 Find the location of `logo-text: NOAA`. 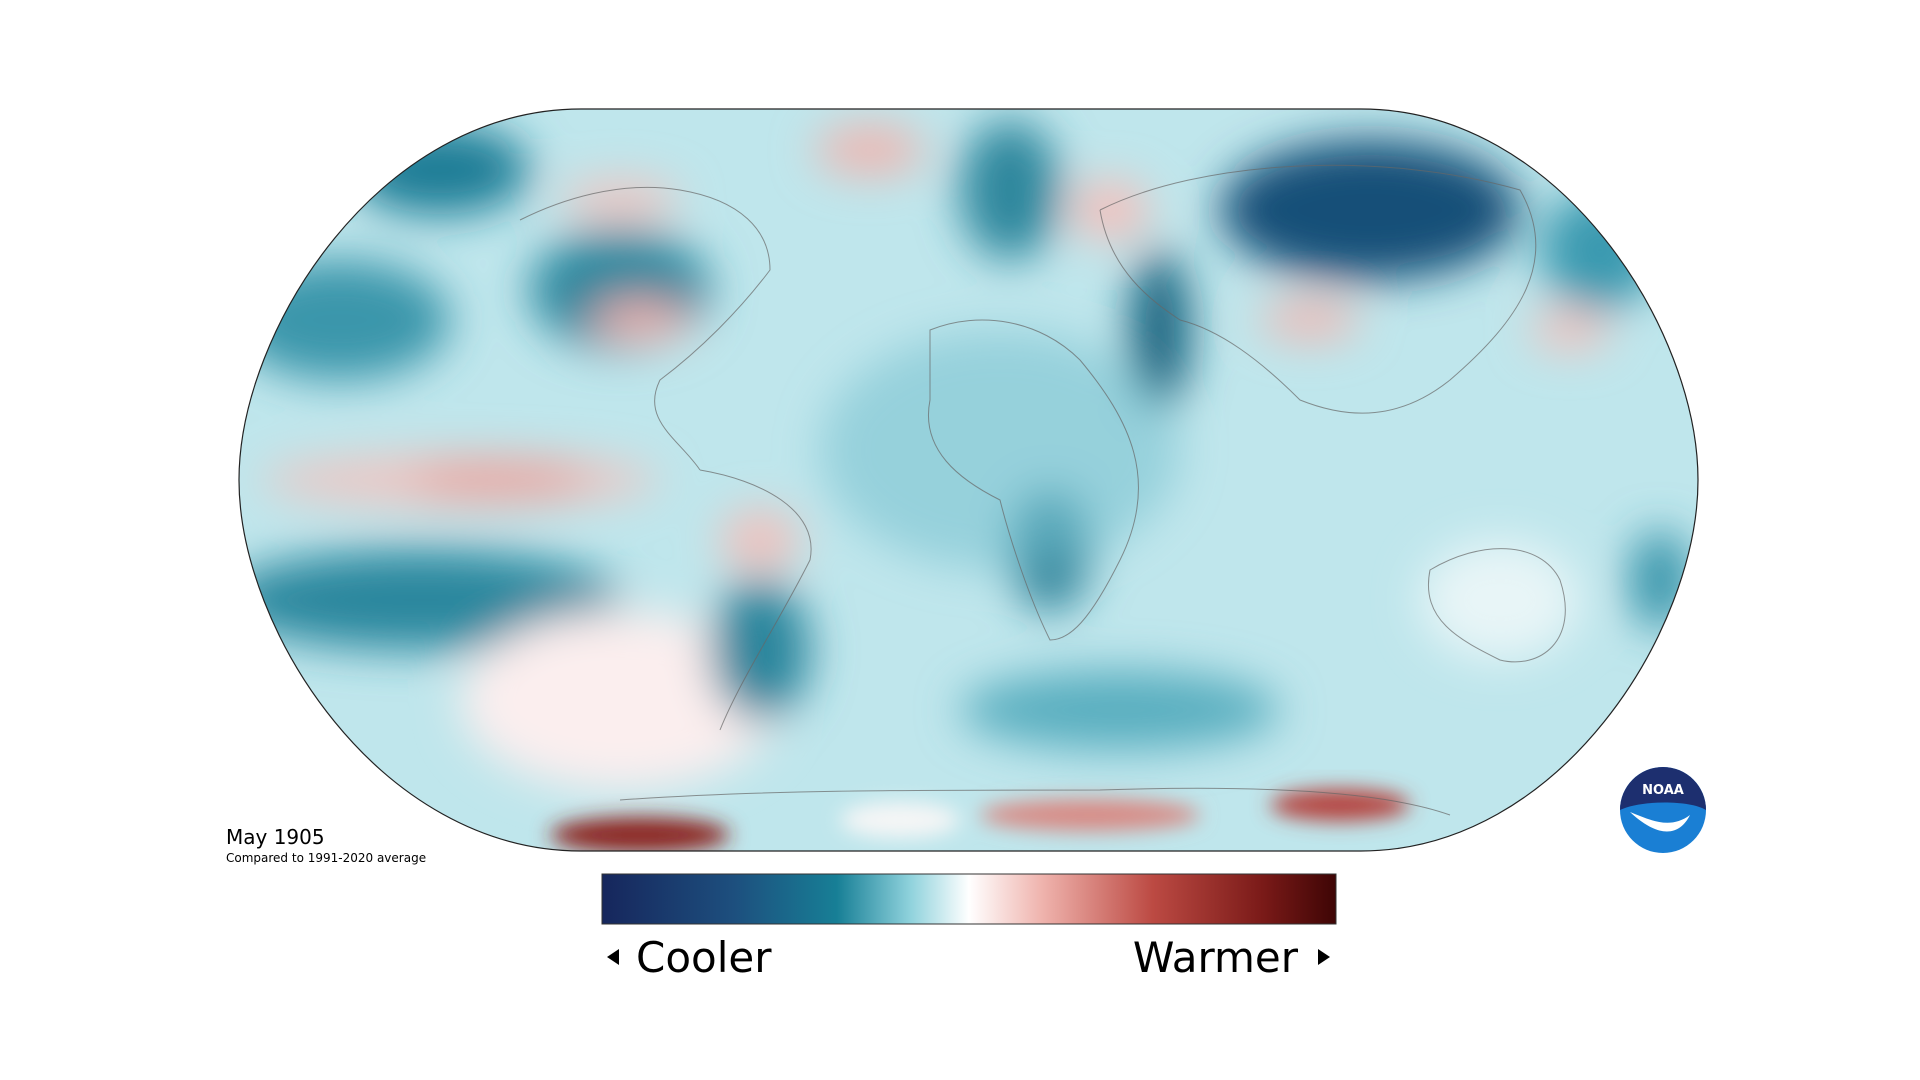

logo-text: NOAA is located at coordinates (1663, 790).